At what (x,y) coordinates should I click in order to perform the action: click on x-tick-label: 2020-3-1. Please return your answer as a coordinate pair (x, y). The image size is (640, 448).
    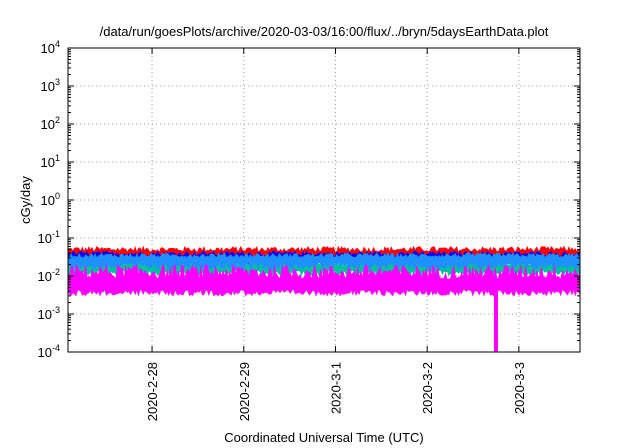
    Looking at the image, I should click on (335, 388).